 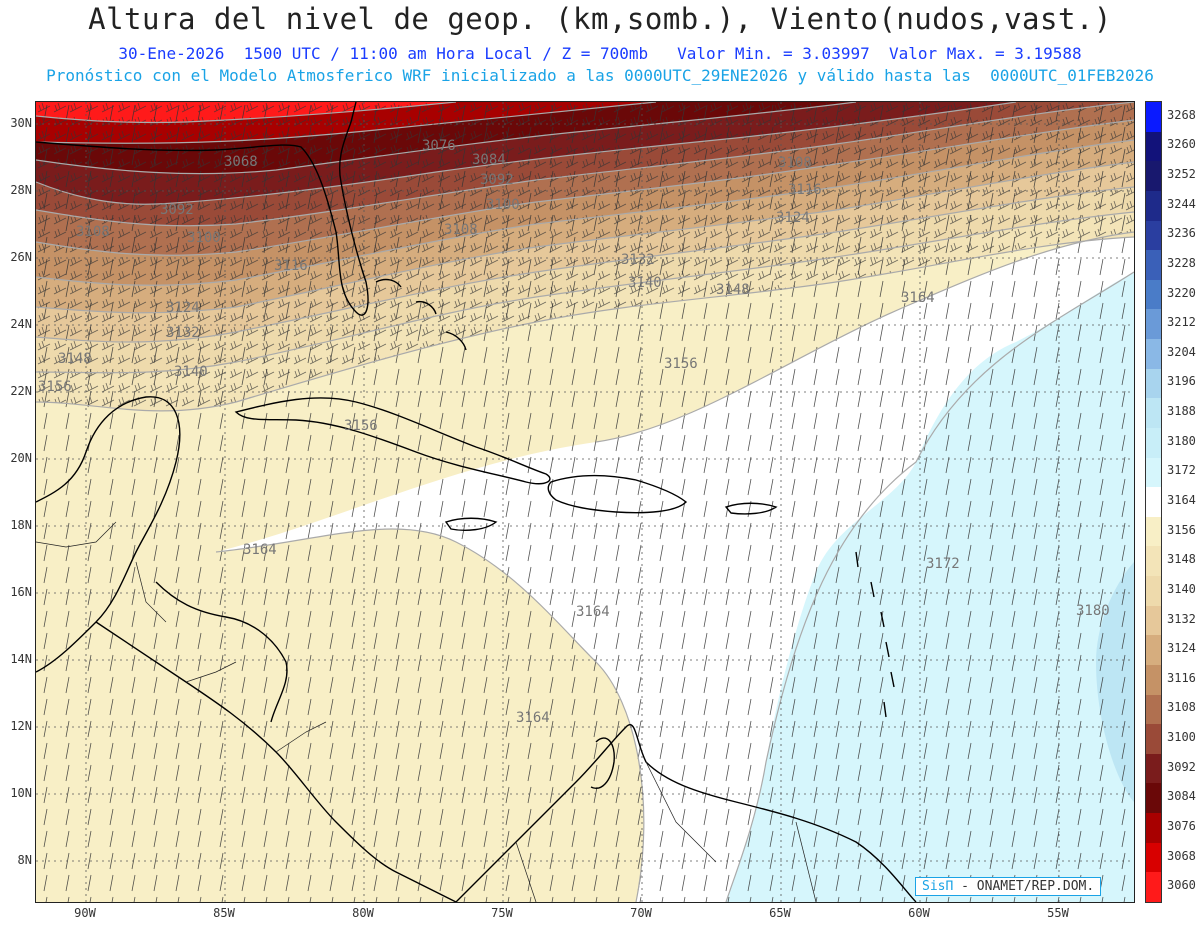 What do you see at coordinates (1181, 203) in the screenshot?
I see `colorbar-label: 3244` at bounding box center [1181, 203].